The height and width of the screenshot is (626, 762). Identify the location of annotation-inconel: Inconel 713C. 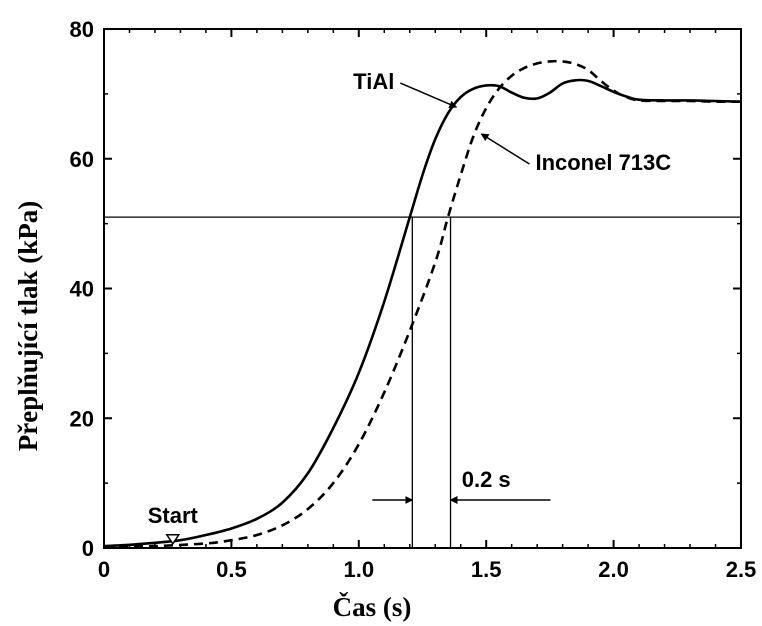
(603, 162).